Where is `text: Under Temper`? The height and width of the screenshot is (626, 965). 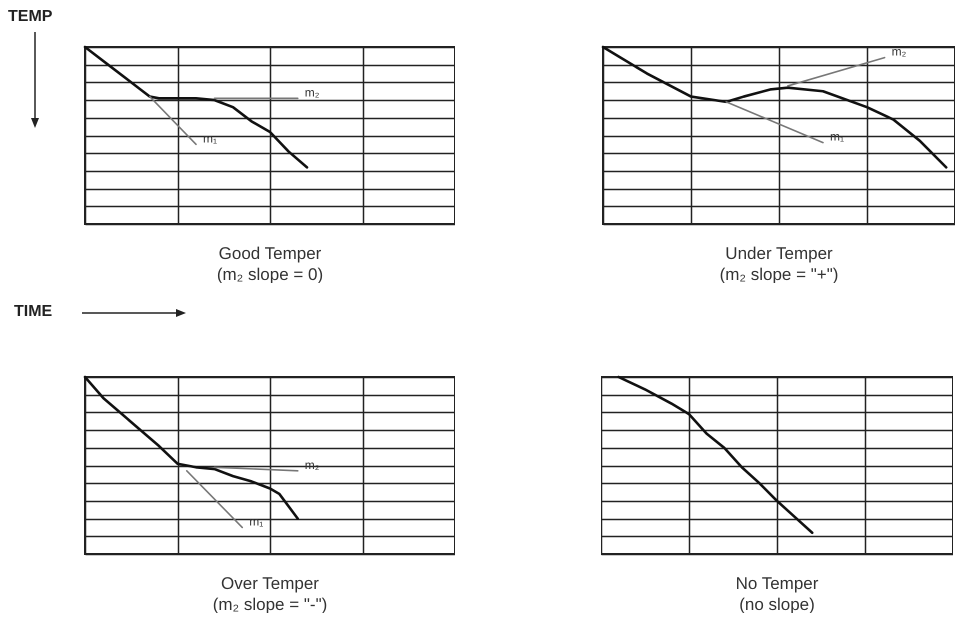 text: Under Temper is located at coordinates (779, 253).